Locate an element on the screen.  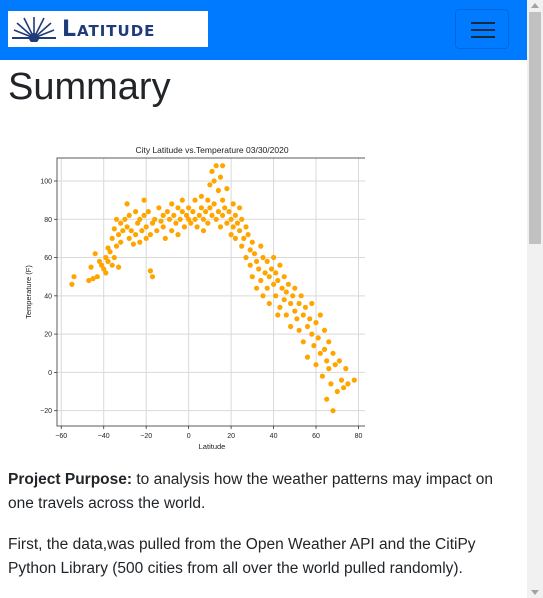
sun-logo-icon is located at coordinates (34, 29).